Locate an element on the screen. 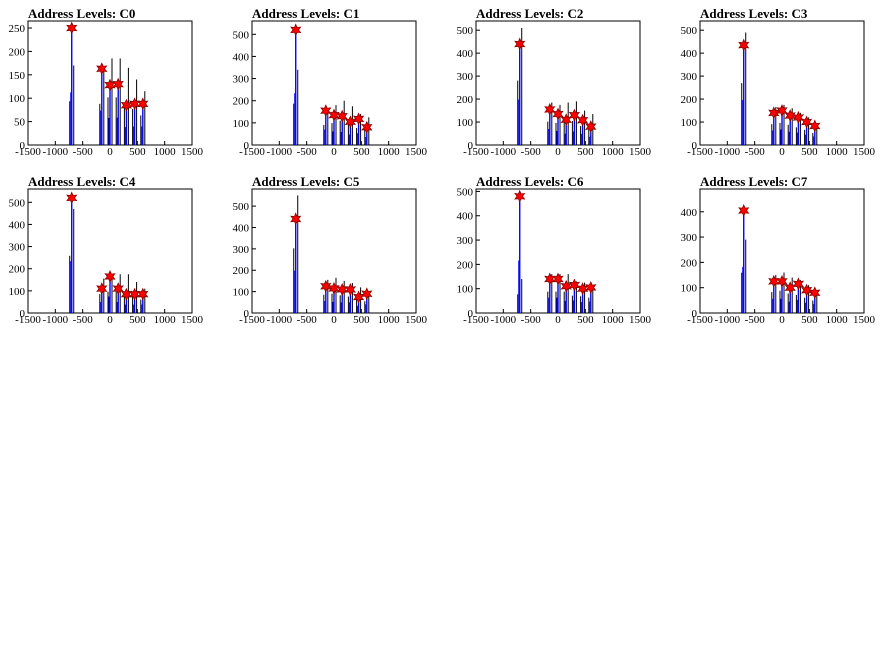 Image resolution: width=896 pixels, height=672 pixels. chart-title: Address Levels: C6 is located at coordinates (530, 181).